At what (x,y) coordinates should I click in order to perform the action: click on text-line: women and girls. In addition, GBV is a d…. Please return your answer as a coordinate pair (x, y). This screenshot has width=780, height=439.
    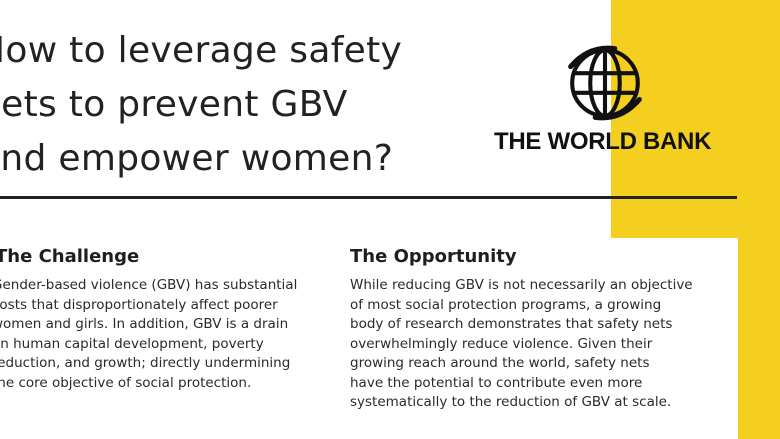
    Looking at the image, I should click on (144, 324).